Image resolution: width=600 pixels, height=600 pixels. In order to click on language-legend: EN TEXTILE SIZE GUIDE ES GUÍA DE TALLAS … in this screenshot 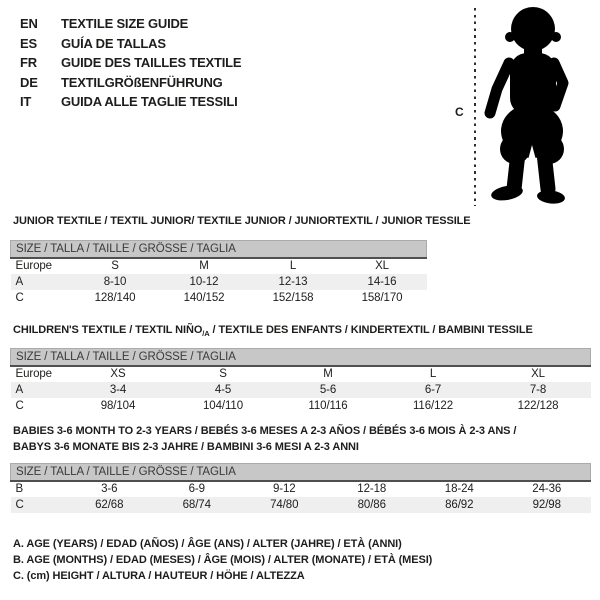, I will do `click(131, 63)`.